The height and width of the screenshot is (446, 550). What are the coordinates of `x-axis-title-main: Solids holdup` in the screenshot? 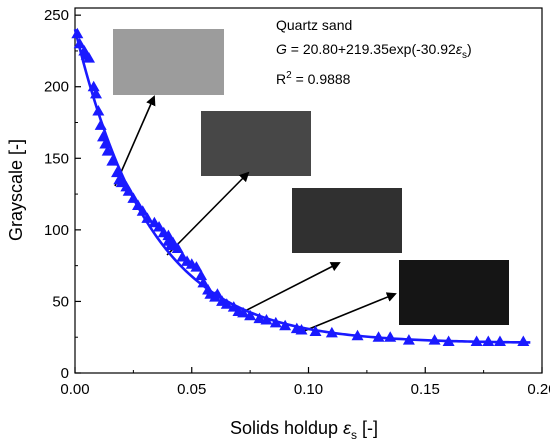 It's located at (286, 428).